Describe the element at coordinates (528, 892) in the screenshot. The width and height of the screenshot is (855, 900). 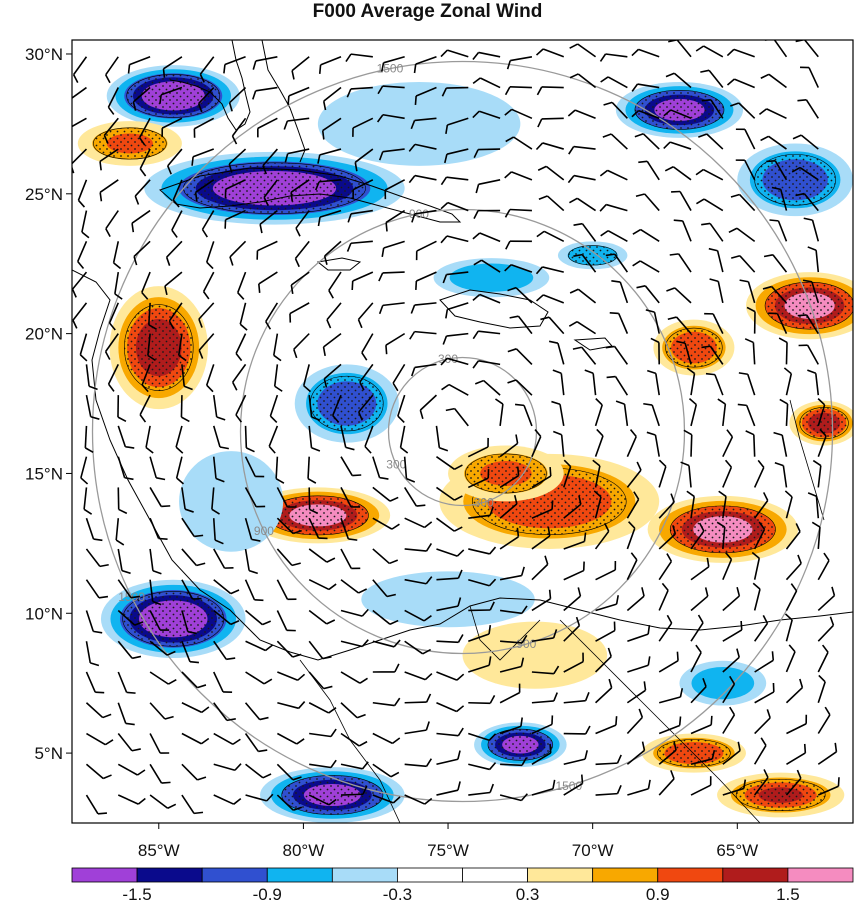
I see `colorbar-label: 0.3` at that location.